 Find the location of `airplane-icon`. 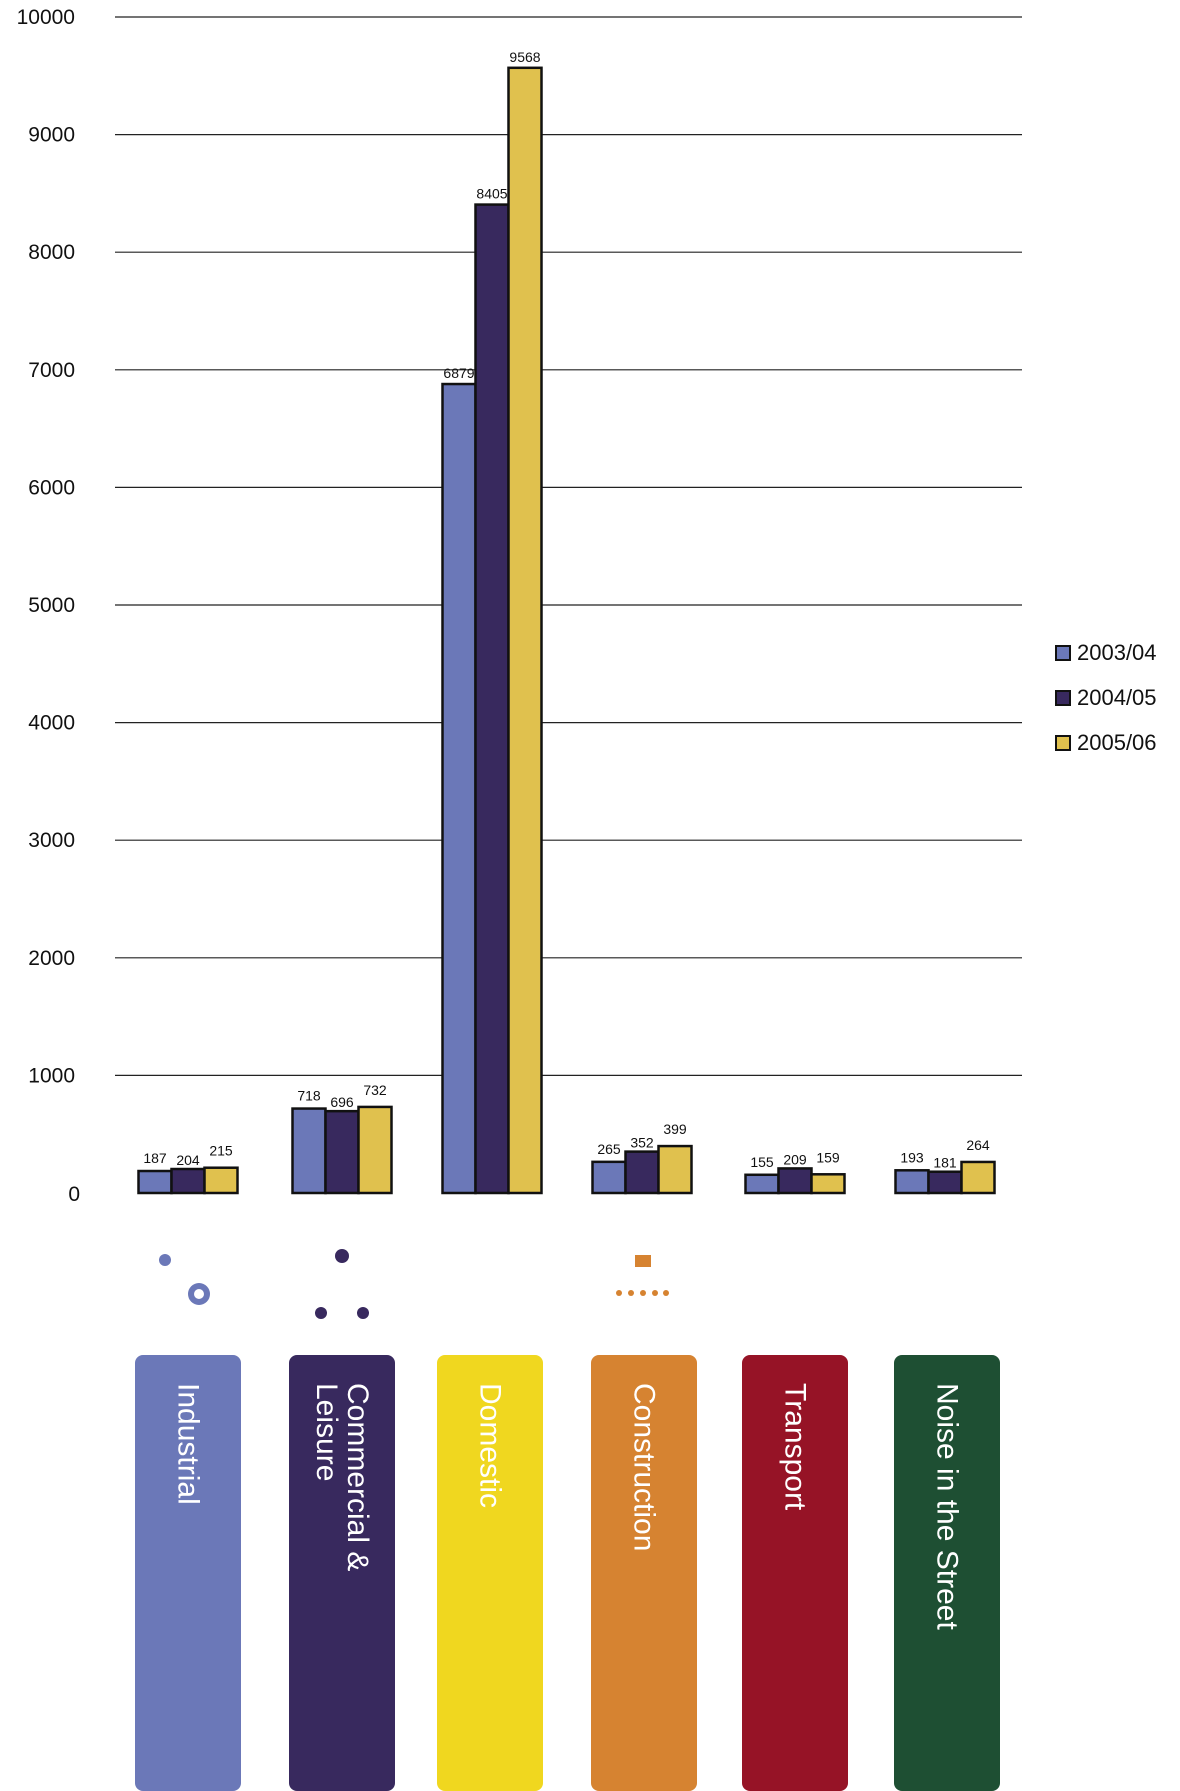

airplane-icon is located at coordinates (795, 1280).